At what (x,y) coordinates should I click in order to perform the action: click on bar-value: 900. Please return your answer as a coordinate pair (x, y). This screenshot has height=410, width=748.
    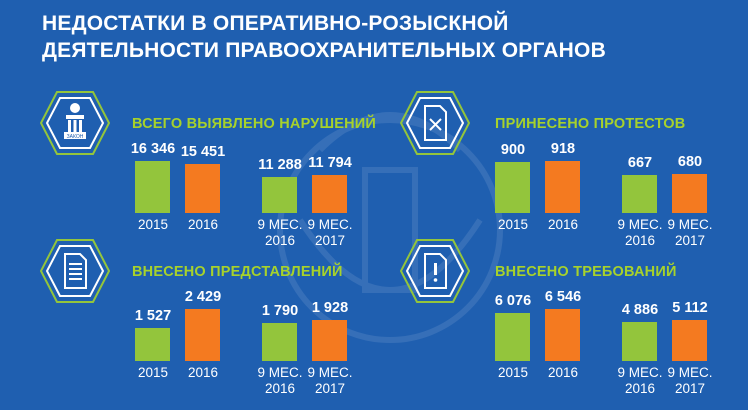
    Looking at the image, I should click on (513, 150).